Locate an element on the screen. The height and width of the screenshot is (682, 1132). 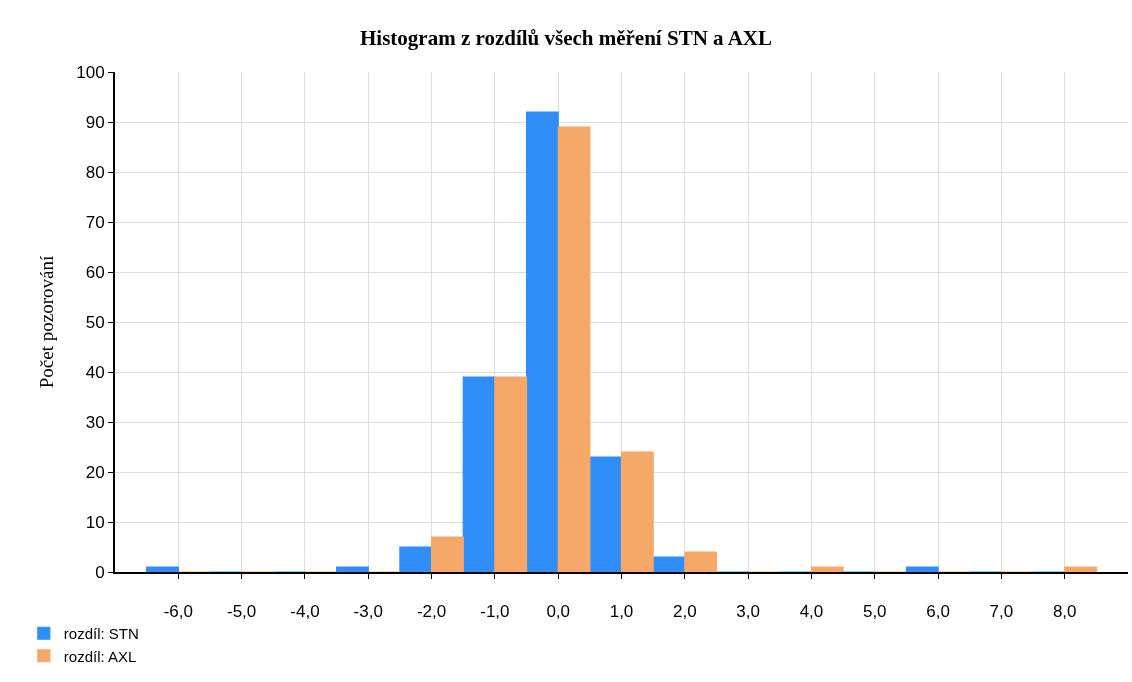
y-tick-label: 80 is located at coordinates (95, 172).